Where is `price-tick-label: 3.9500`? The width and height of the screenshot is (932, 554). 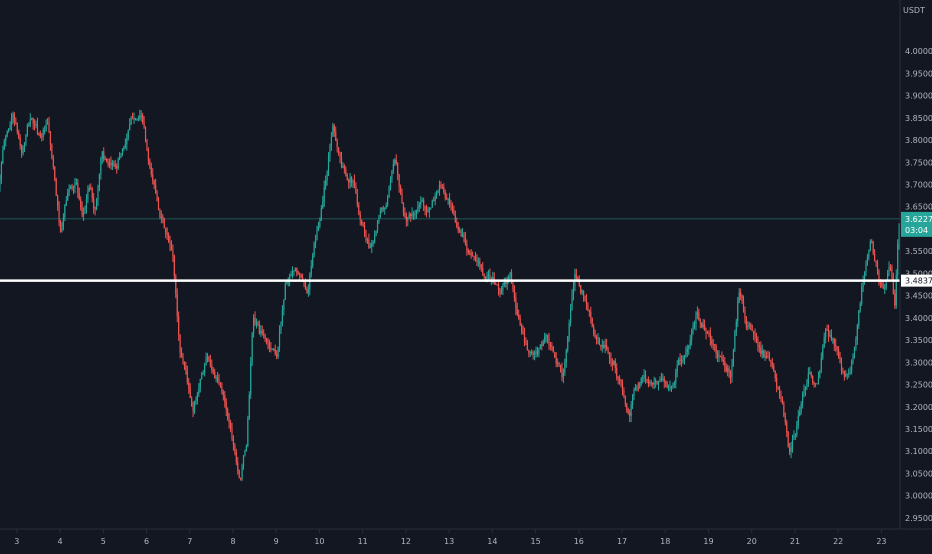 price-tick-label: 3.9500 is located at coordinates (918, 73).